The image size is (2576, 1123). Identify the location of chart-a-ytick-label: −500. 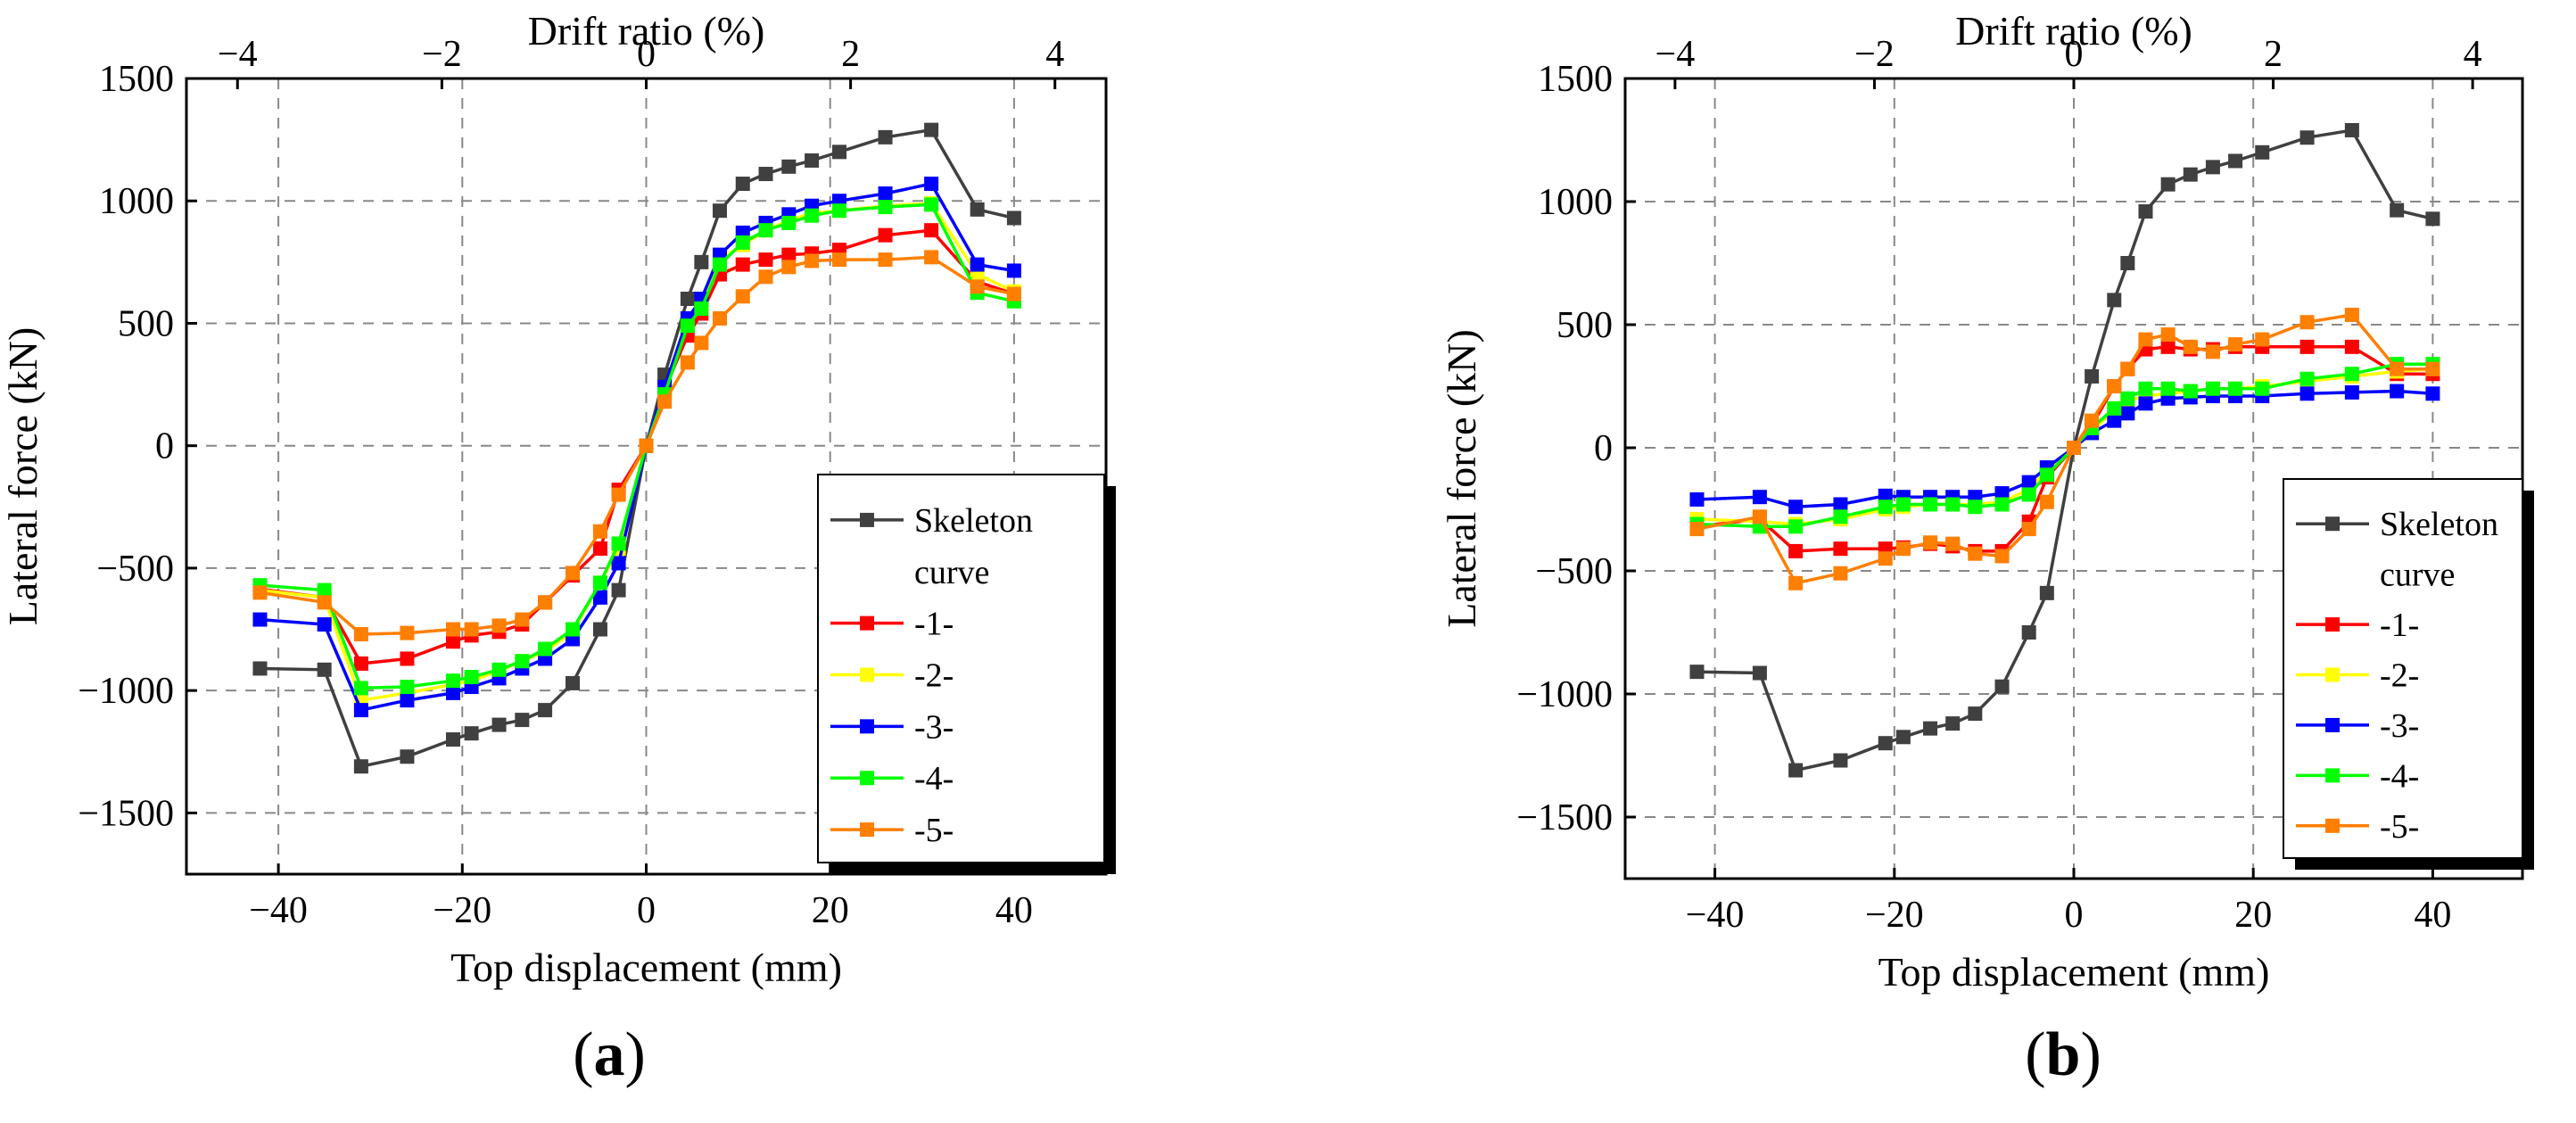
(135, 569).